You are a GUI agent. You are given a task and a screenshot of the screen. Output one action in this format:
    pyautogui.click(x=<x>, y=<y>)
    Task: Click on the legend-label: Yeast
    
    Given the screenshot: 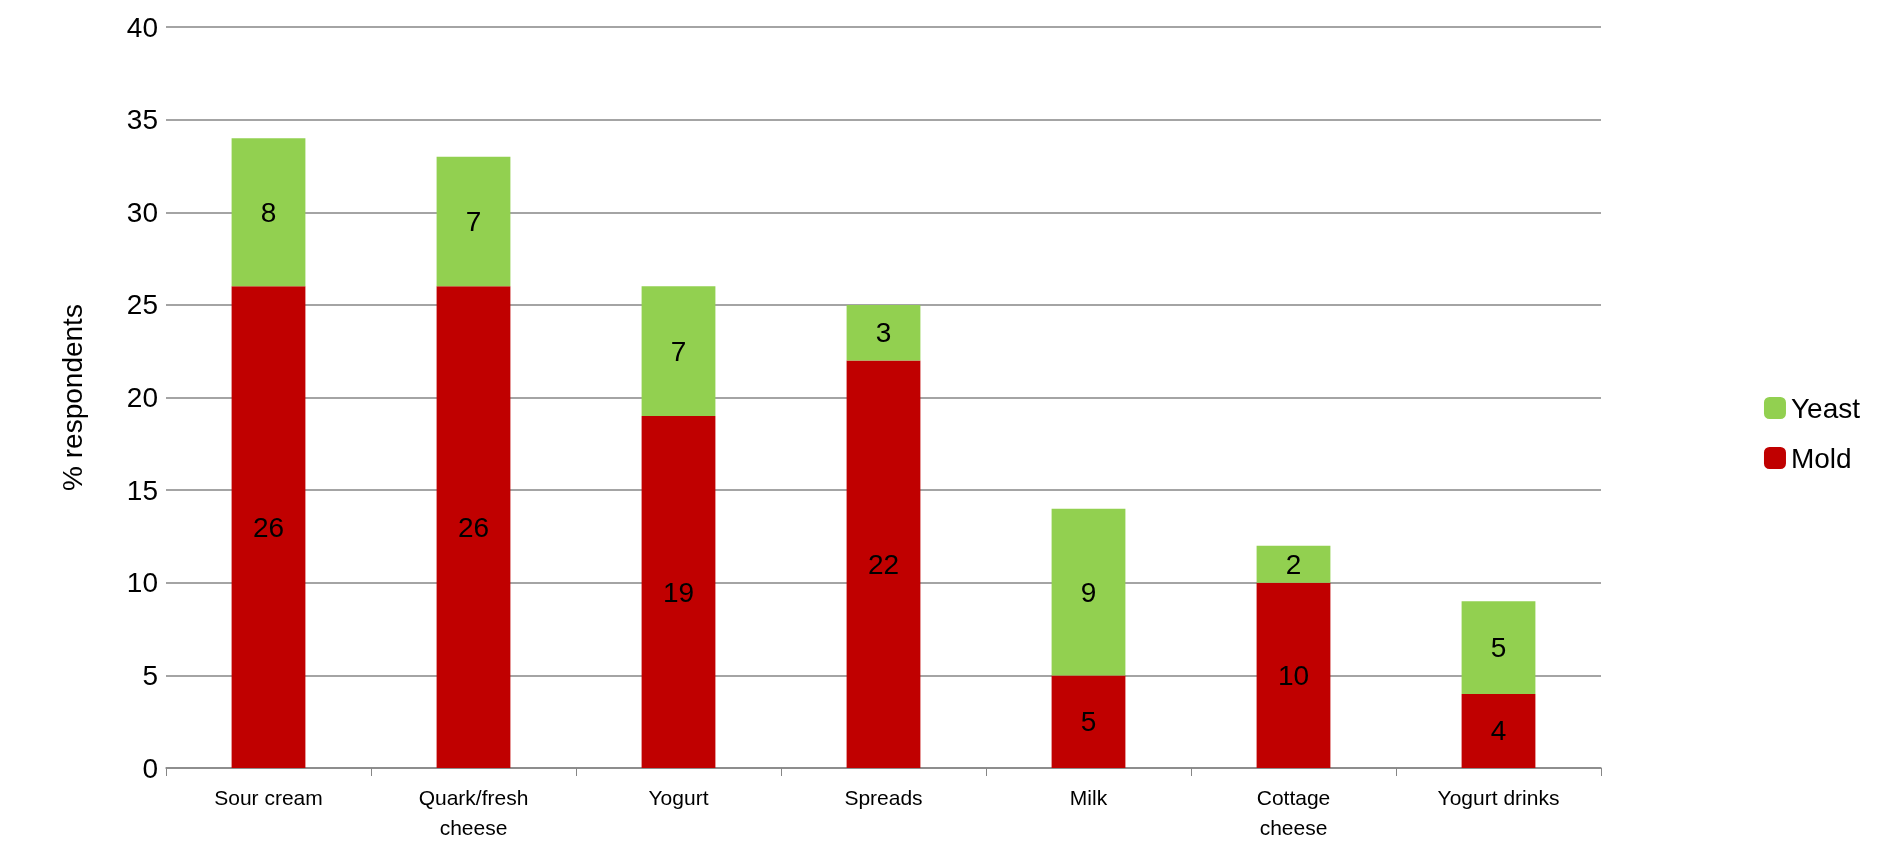 What is the action you would take?
    pyautogui.click(x=1825, y=408)
    